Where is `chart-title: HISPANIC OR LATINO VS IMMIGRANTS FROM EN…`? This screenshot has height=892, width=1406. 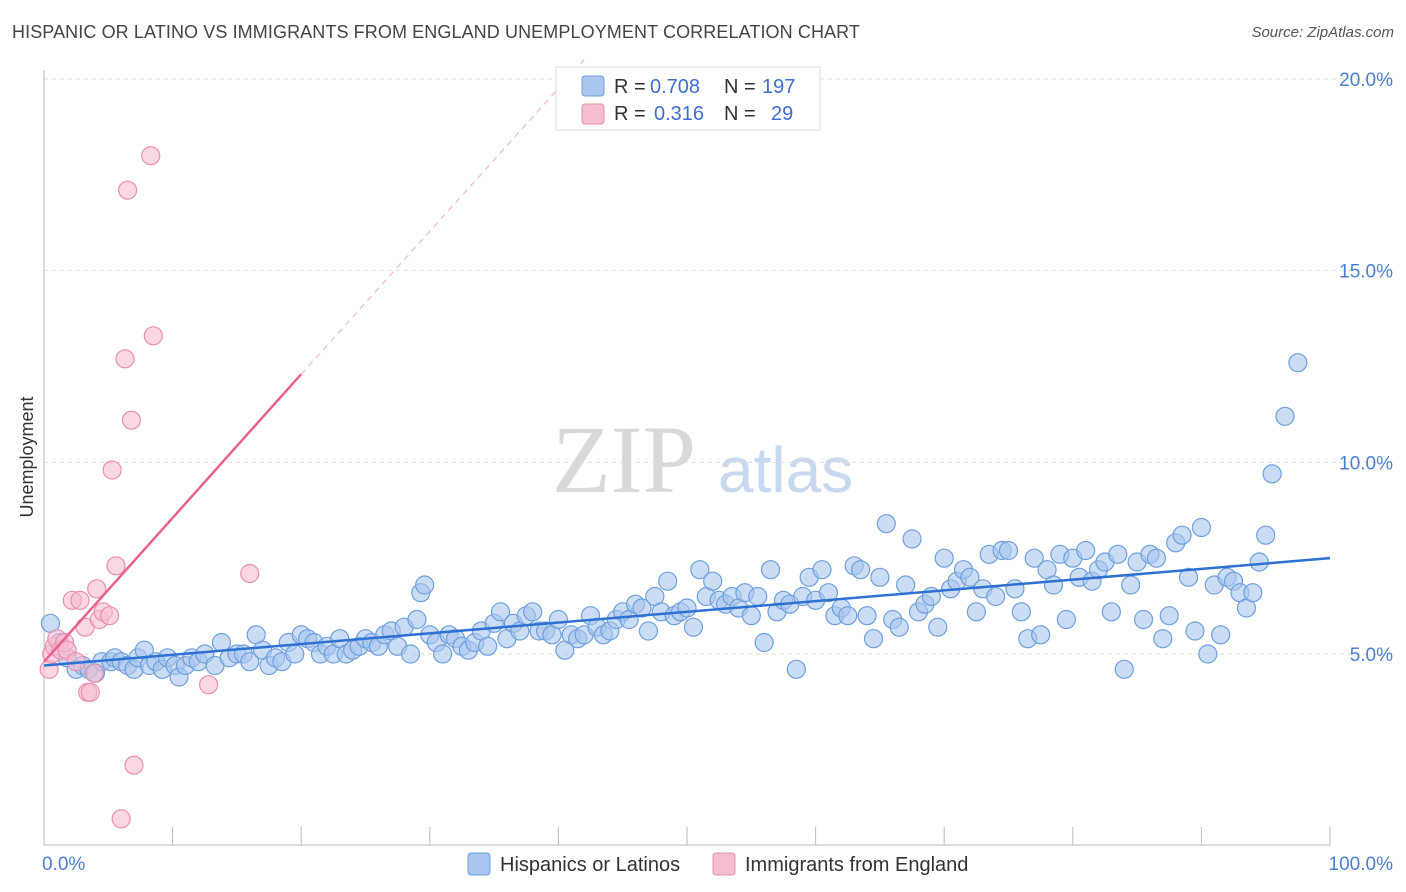 chart-title: HISPANIC OR LATINO VS IMMIGRANTS FROM EN… is located at coordinates (436, 32).